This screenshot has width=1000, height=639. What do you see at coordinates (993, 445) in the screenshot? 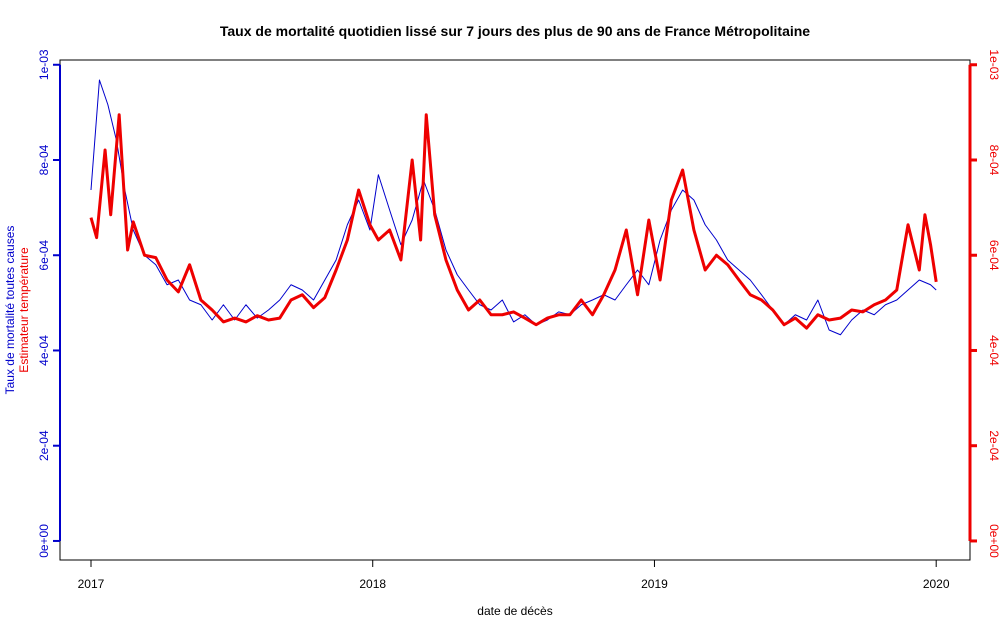
I see `y2-tick-label: 2e-04` at bounding box center [993, 445].